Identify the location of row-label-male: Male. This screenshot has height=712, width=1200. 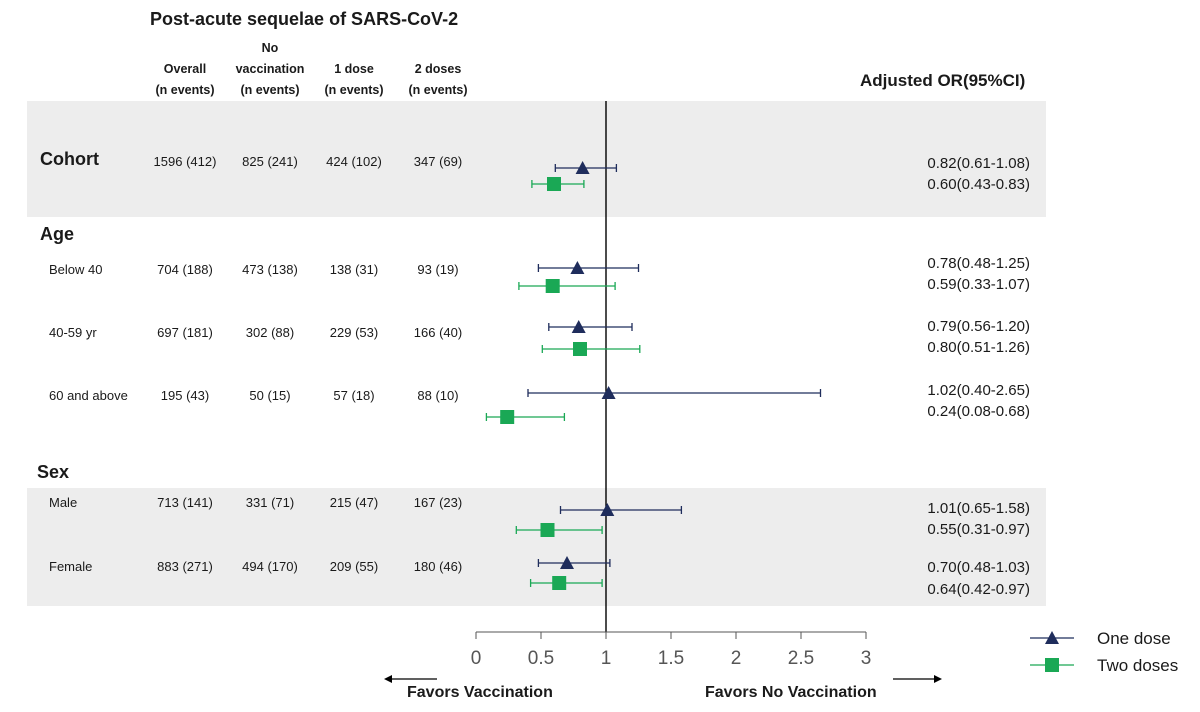
(63, 502).